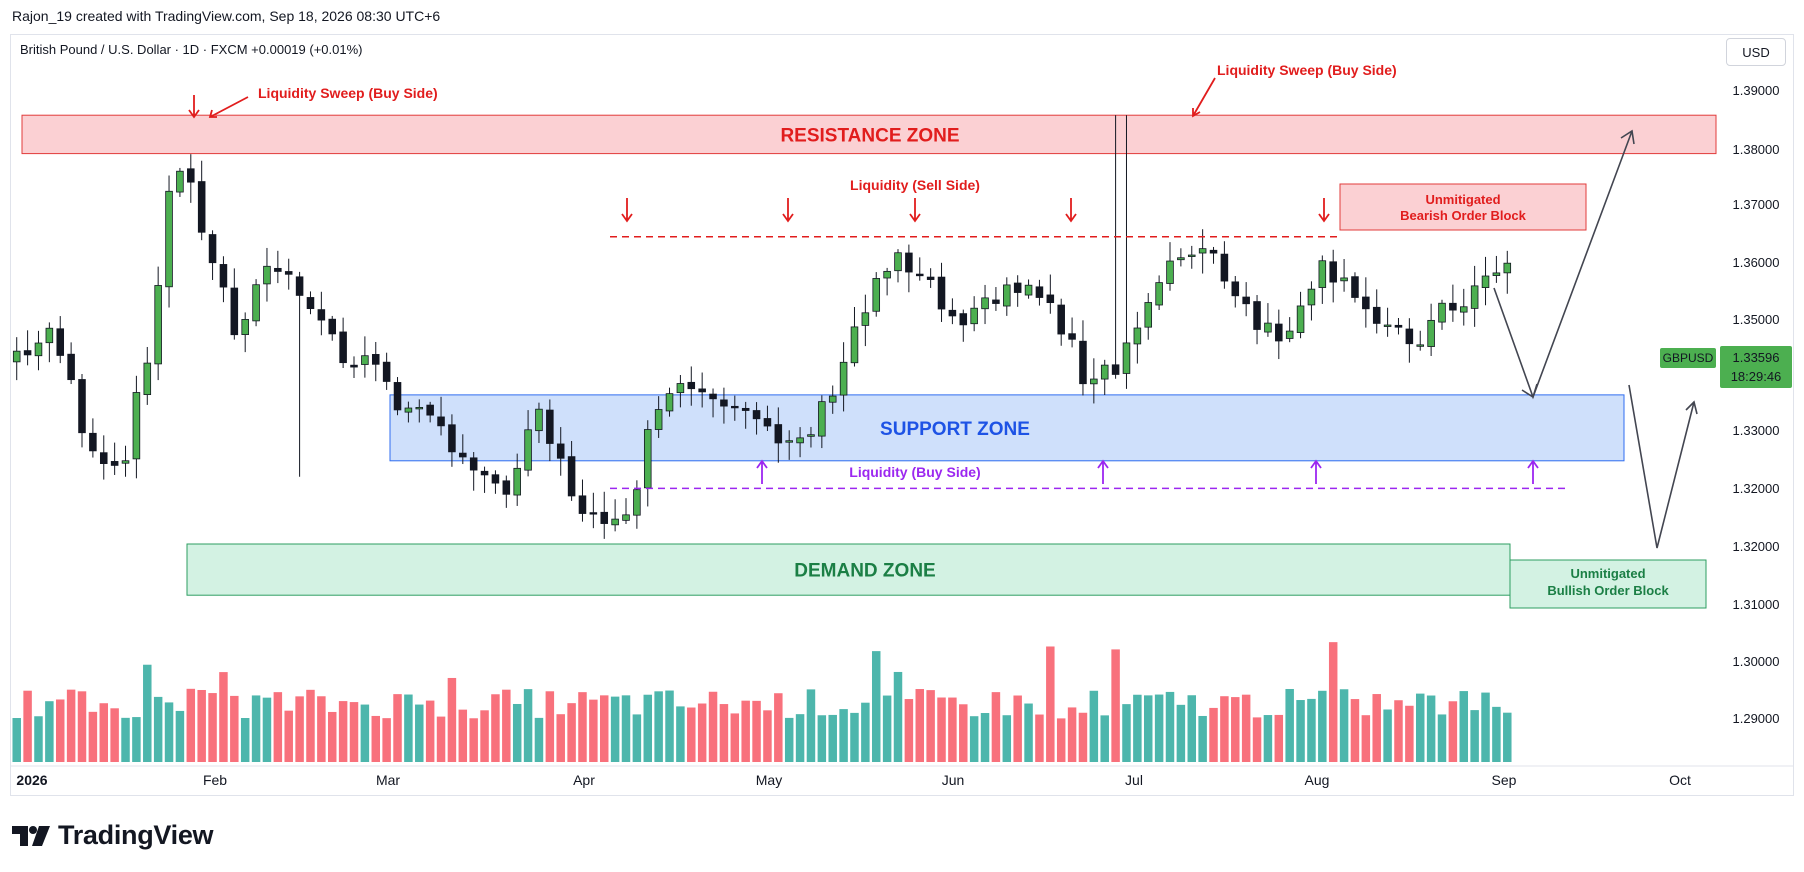 The height and width of the screenshot is (872, 1804). Describe the element at coordinates (864, 571) in the screenshot. I see `zone-label: DEMAND ZONE` at that location.